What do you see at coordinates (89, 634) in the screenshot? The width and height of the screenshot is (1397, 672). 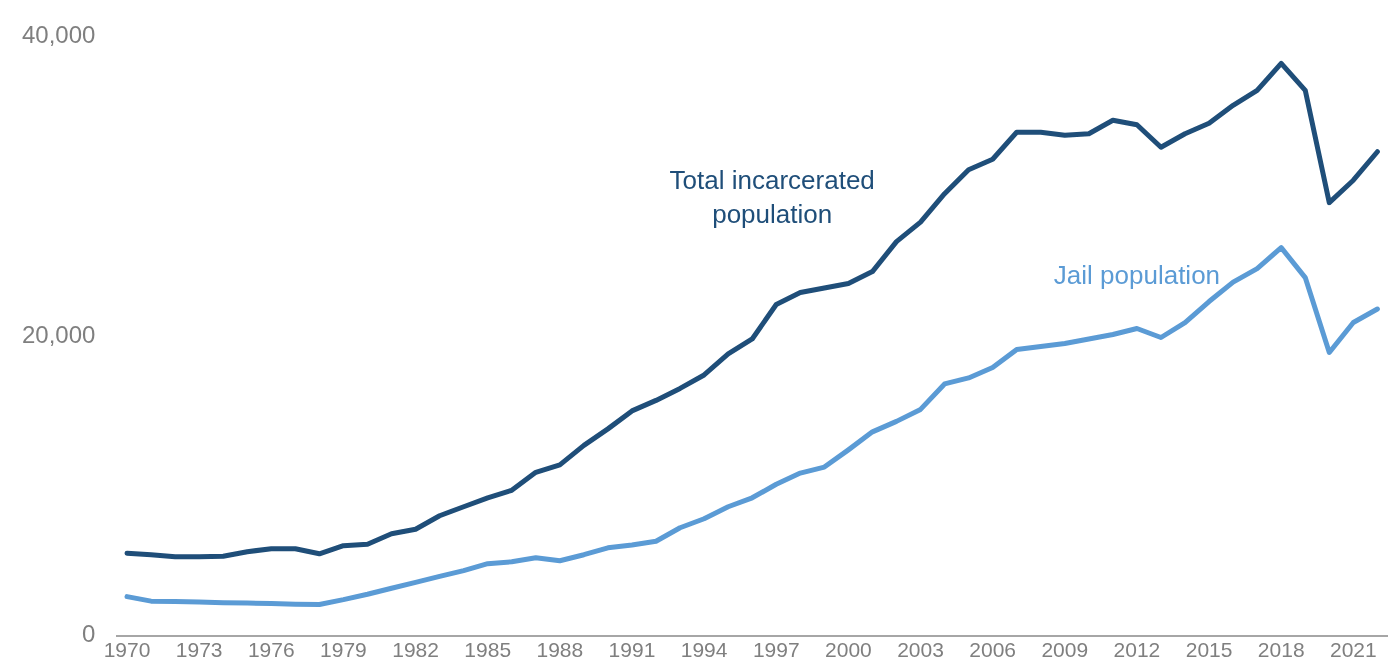 I see `y-tick-label: 0` at bounding box center [89, 634].